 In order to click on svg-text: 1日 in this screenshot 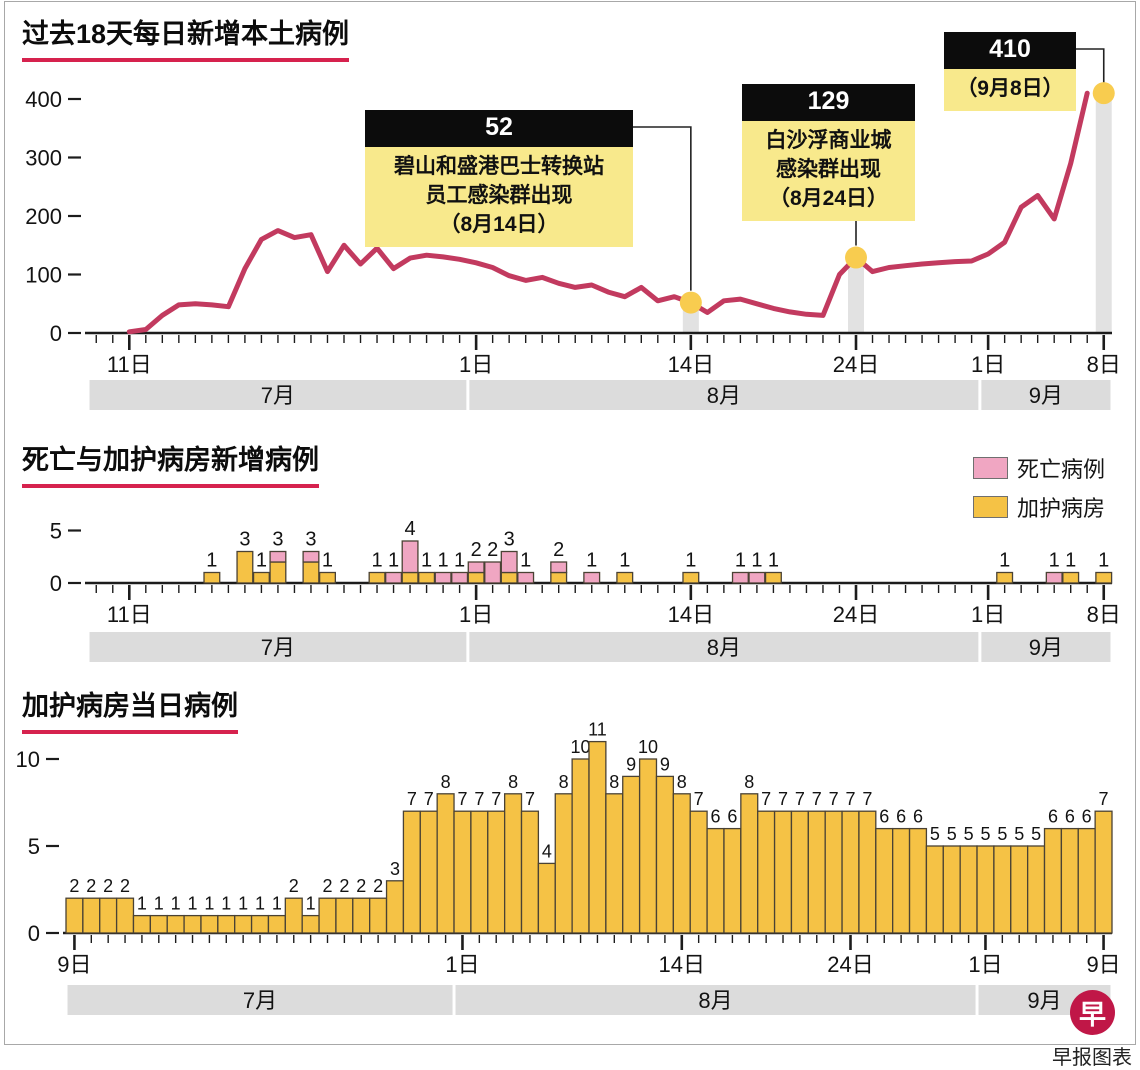, I will do `click(988, 364)`.